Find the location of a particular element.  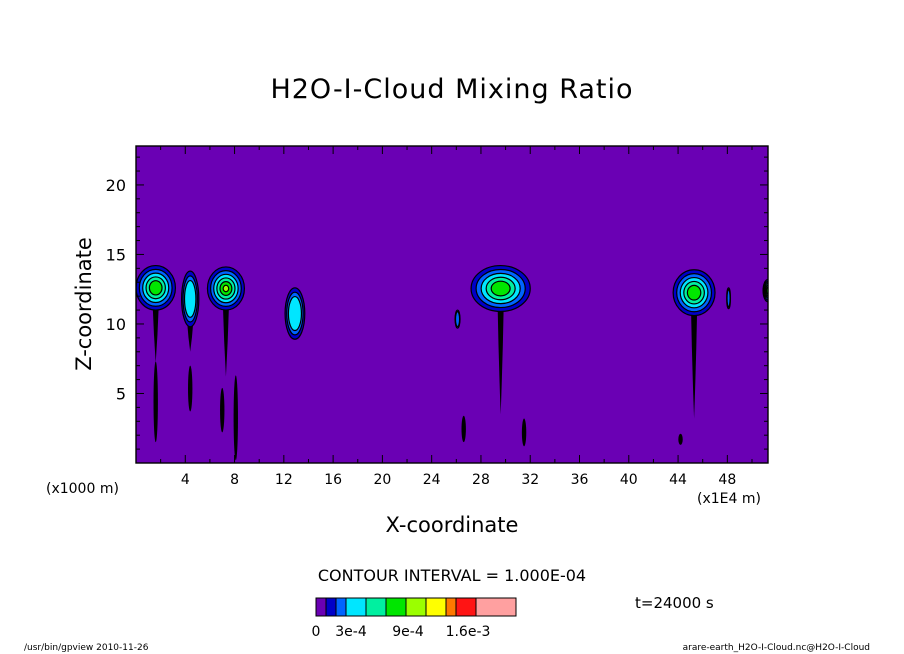

x-axis-unit-left: (x1000 m) is located at coordinates (82, 489).